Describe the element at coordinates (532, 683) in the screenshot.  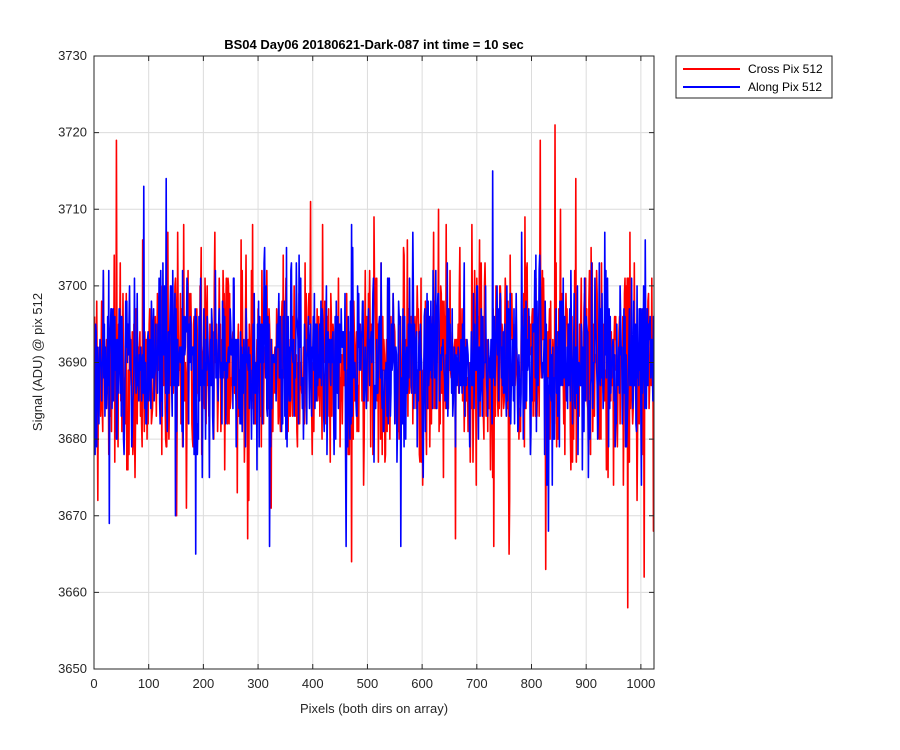
I see `x-tick-label: 800` at that location.